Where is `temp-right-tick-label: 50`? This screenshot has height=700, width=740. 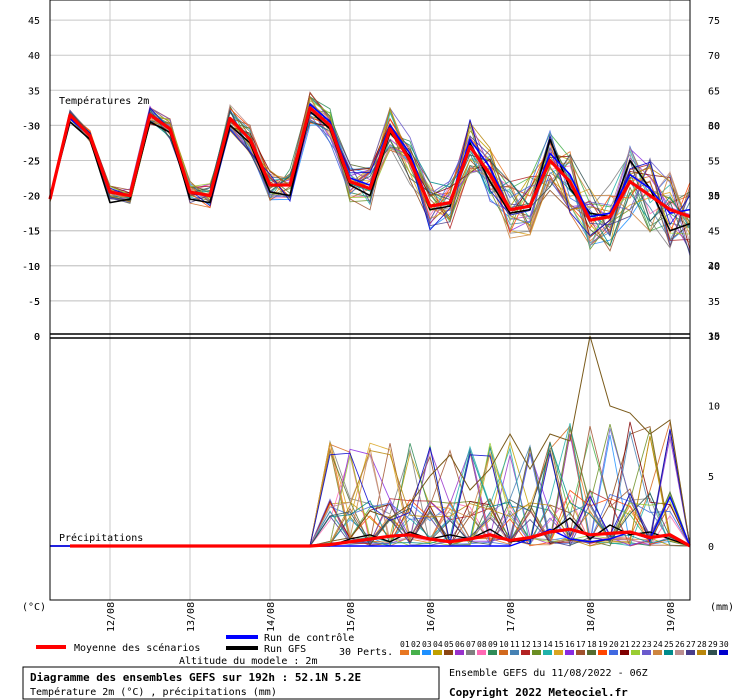 temp-right-tick-label: 50 is located at coordinates (714, 197).